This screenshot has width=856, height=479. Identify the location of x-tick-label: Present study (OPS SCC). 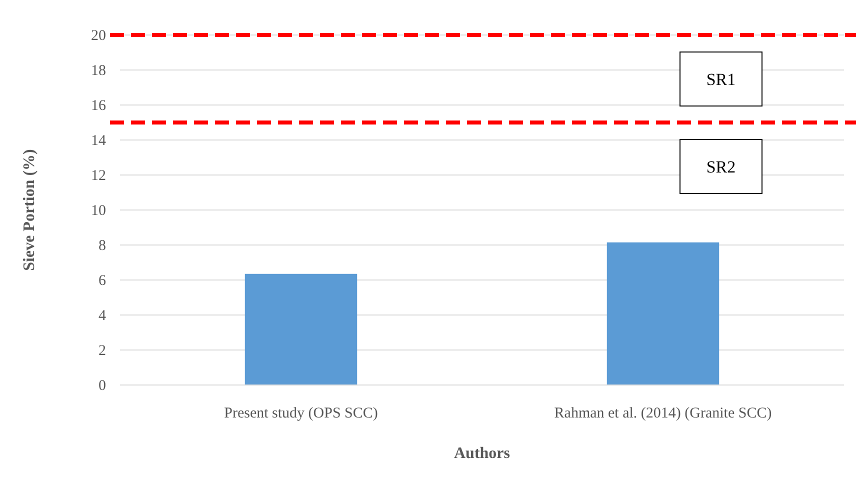
(301, 414).